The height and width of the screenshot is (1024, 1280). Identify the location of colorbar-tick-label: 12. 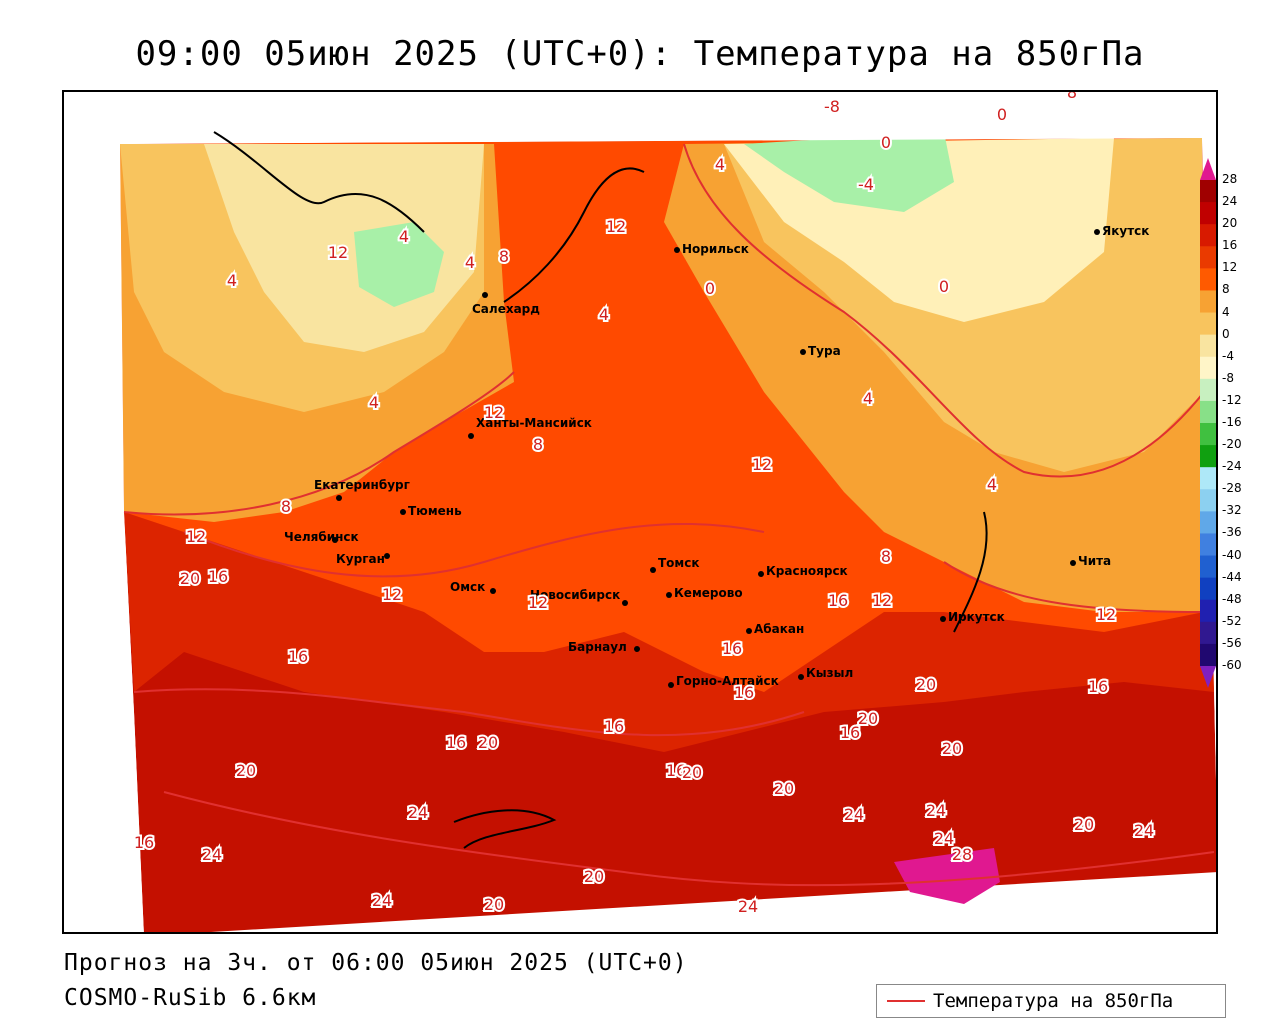
(1230, 267).